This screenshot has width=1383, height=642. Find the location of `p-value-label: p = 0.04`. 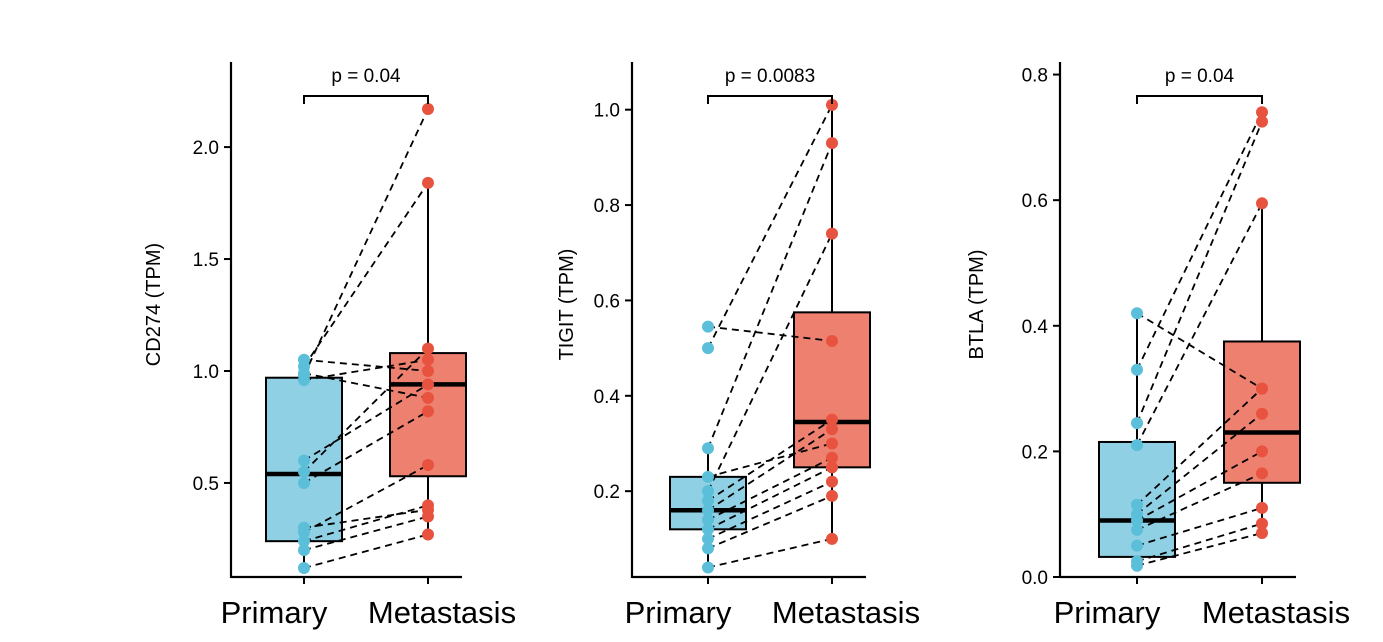

p-value-label: p = 0.04 is located at coordinates (366, 76).